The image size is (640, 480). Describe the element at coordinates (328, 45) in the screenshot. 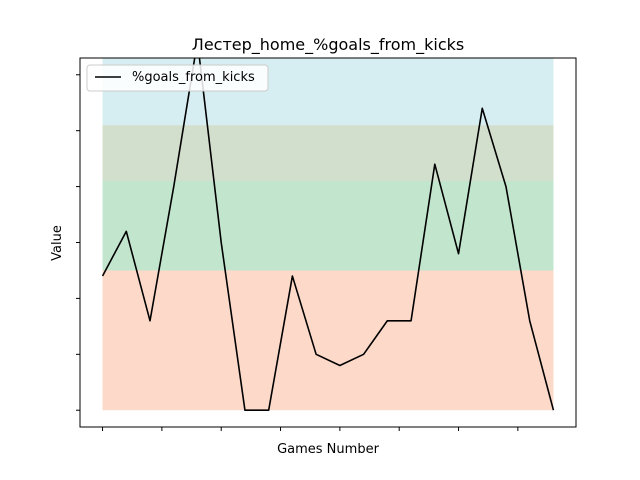

I see `chart-title: Лестер_home_%goals_from_kicks` at that location.